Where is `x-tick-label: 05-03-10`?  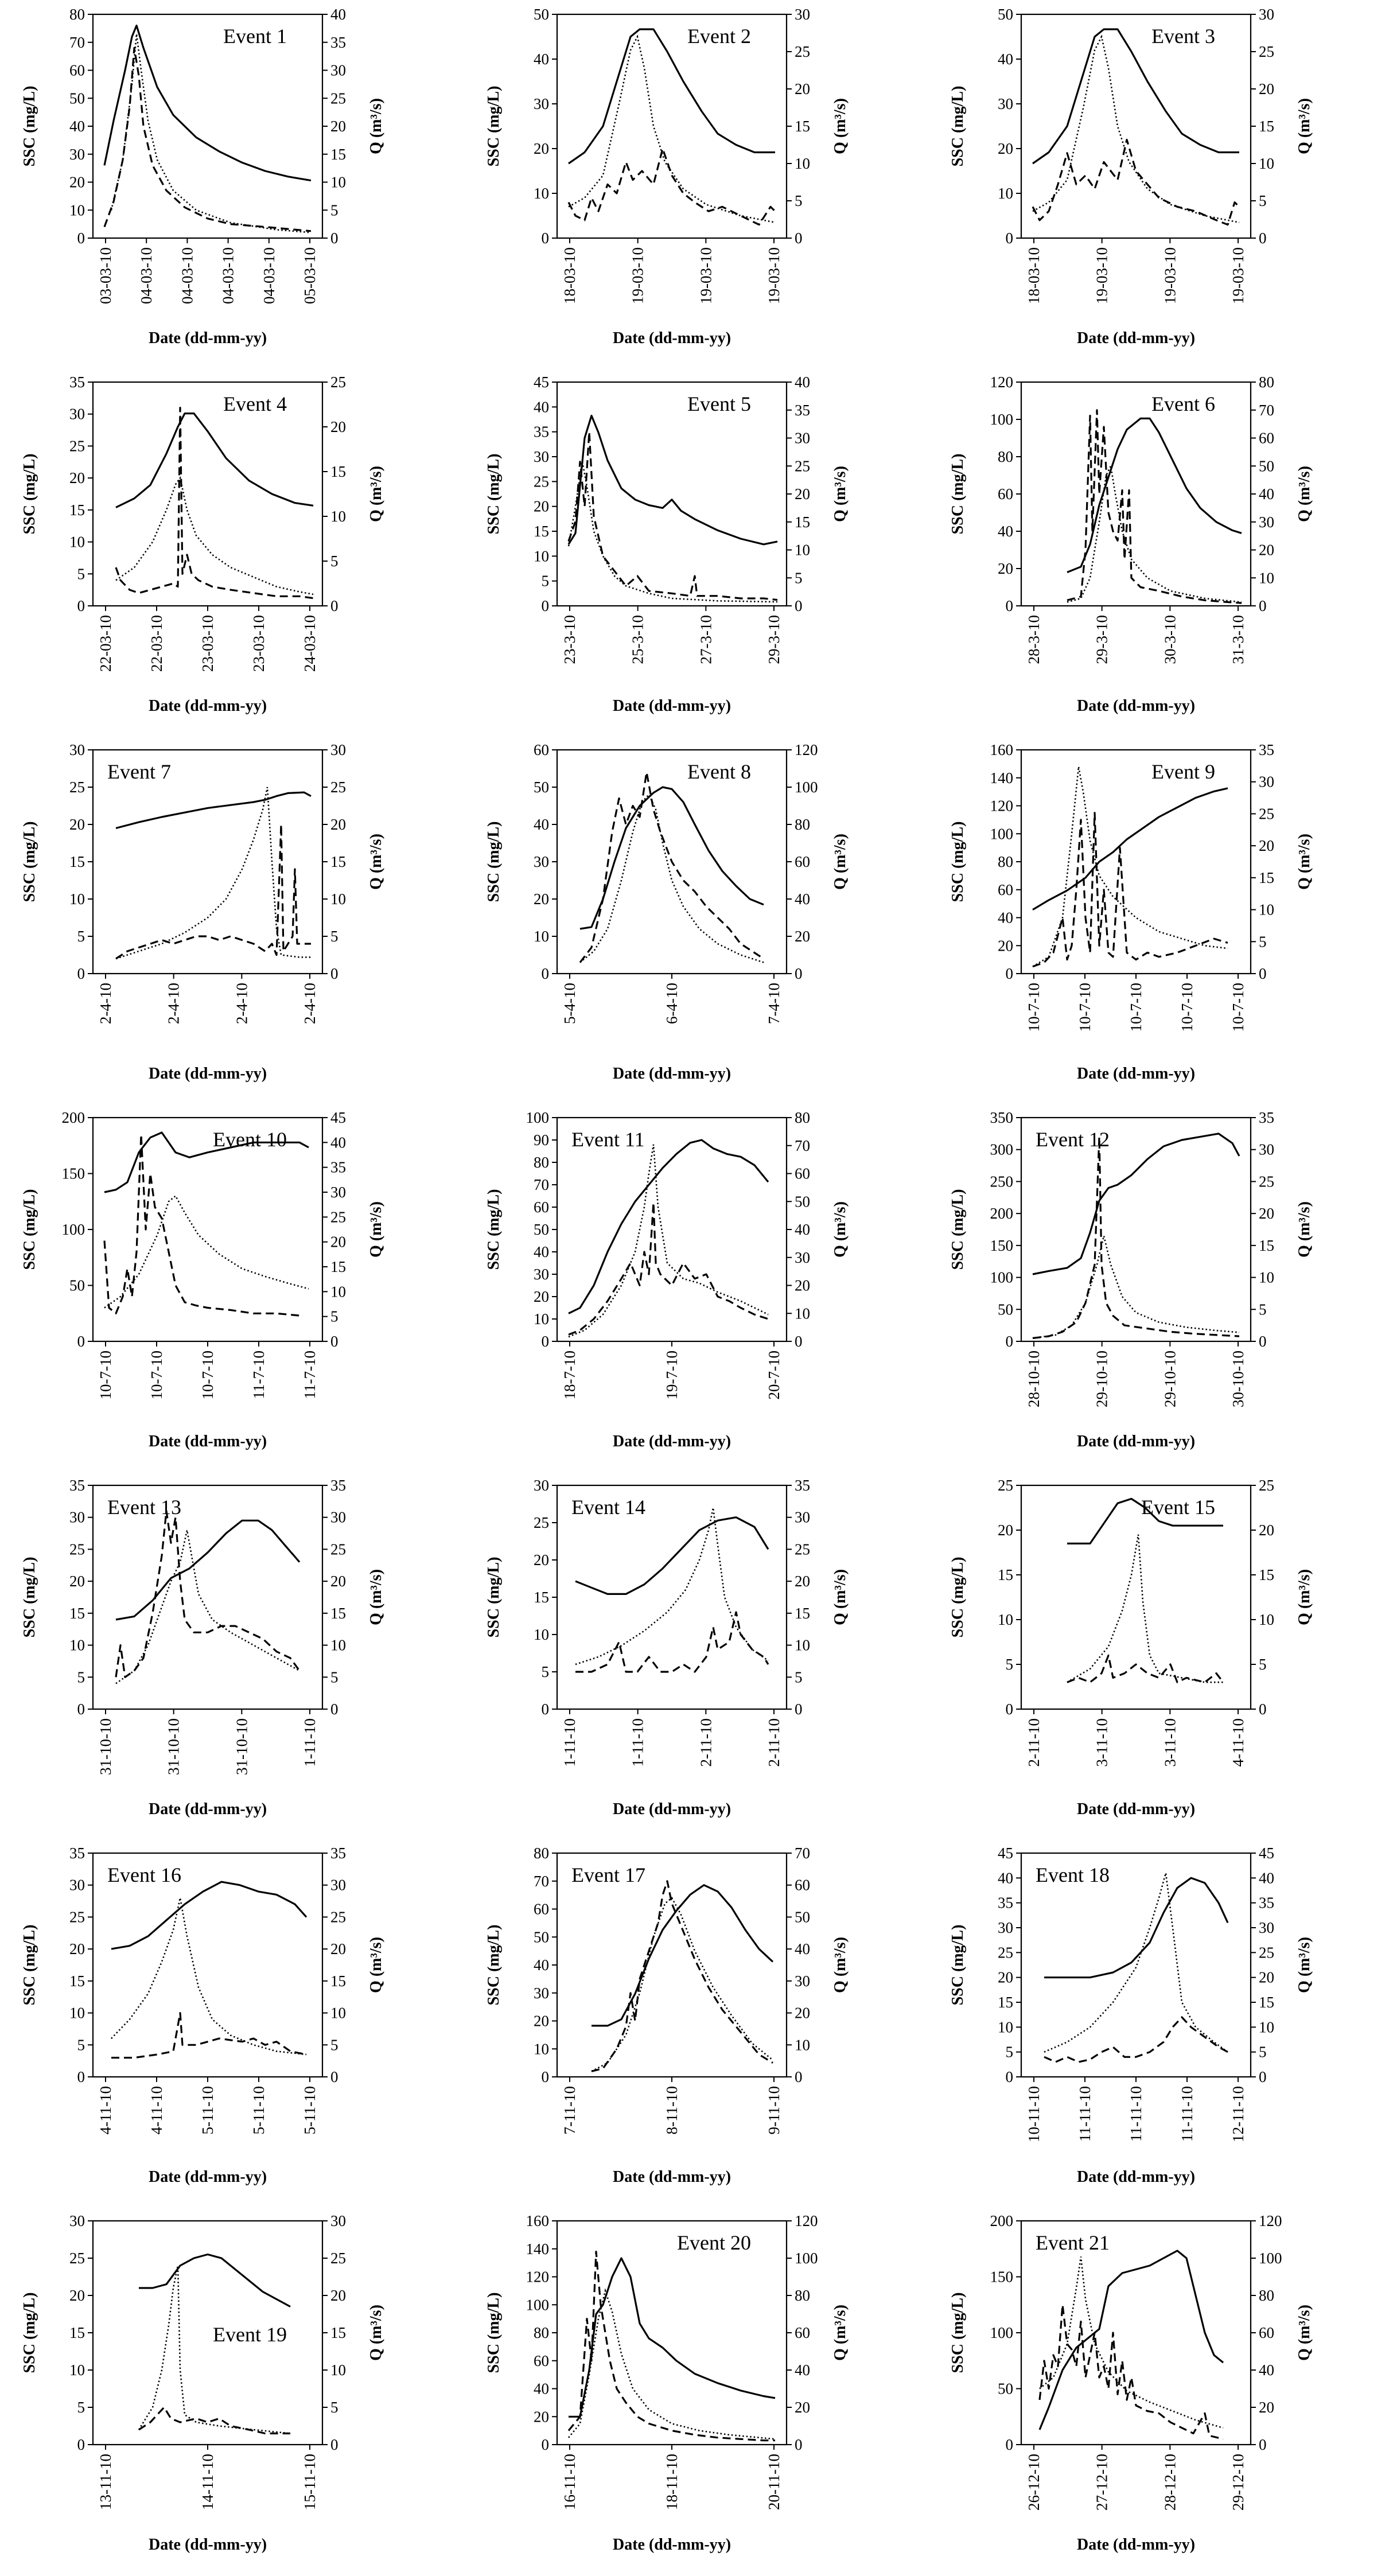
x-tick-label: 05-03-10 is located at coordinates (309, 275).